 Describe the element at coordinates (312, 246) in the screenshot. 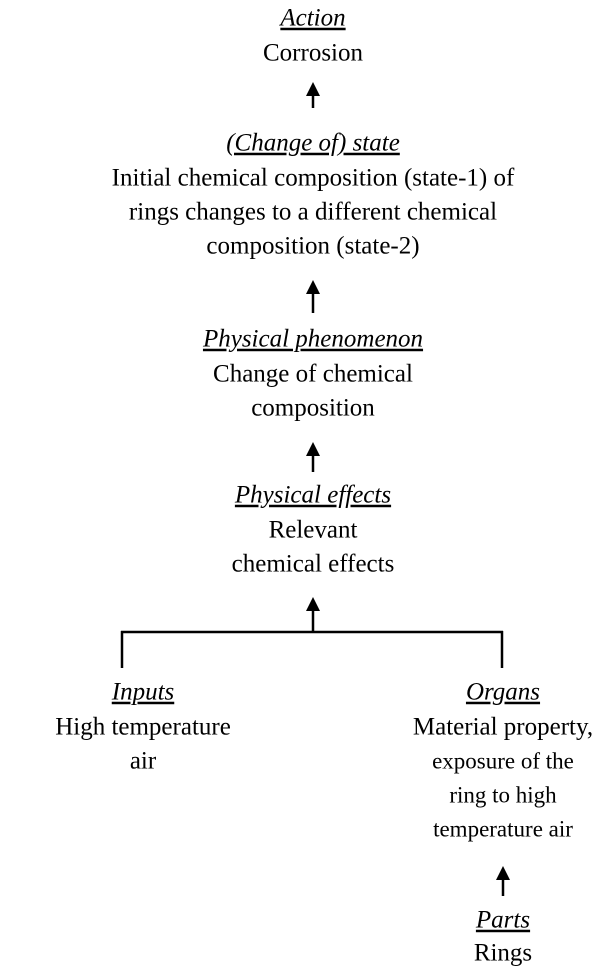

I see `node-text: composition (state-2)` at that location.